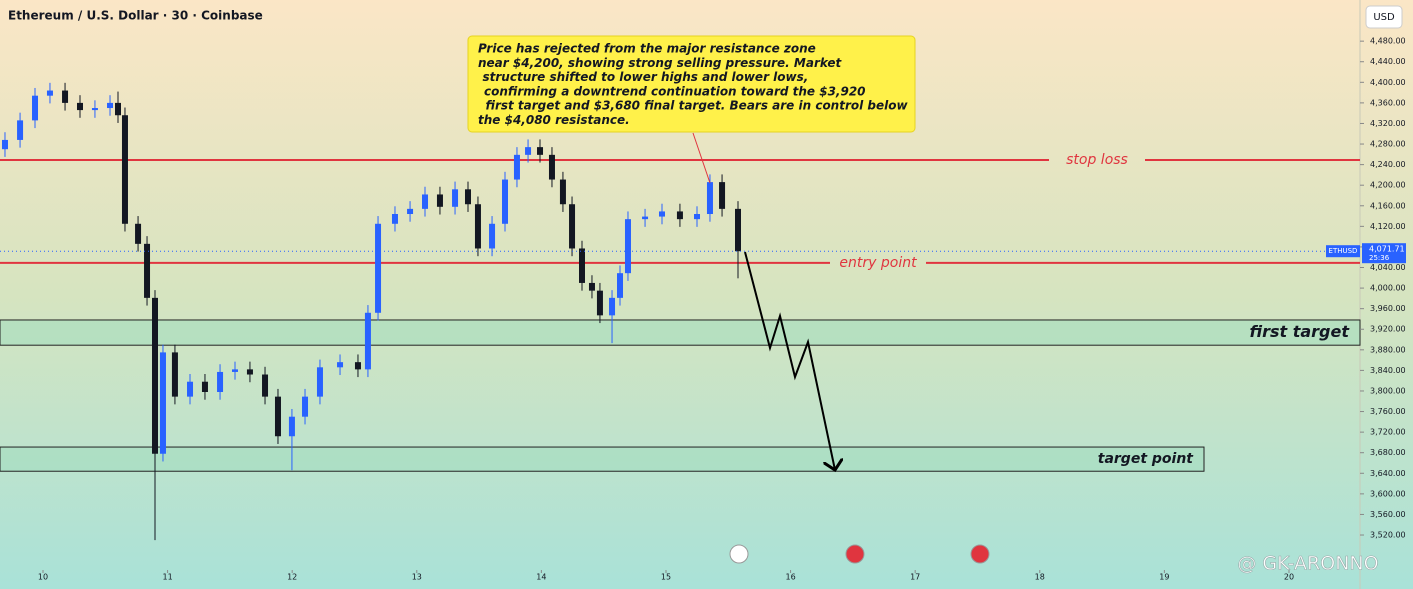 This screenshot has width=1413, height=589. What do you see at coordinates (1388, 102) in the screenshot?
I see `y-tick-label: 4,360.00` at bounding box center [1388, 102].